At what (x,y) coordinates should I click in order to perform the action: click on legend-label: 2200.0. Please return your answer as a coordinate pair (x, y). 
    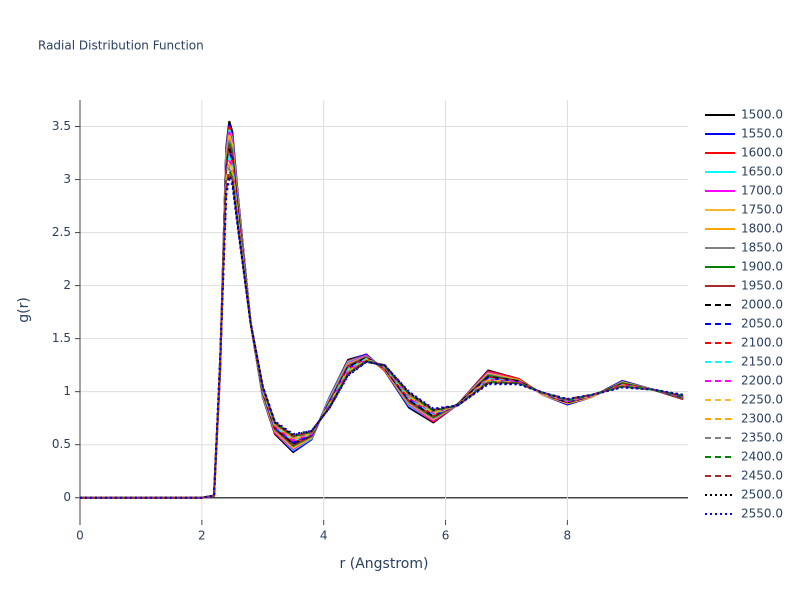
    Looking at the image, I should click on (762, 381).